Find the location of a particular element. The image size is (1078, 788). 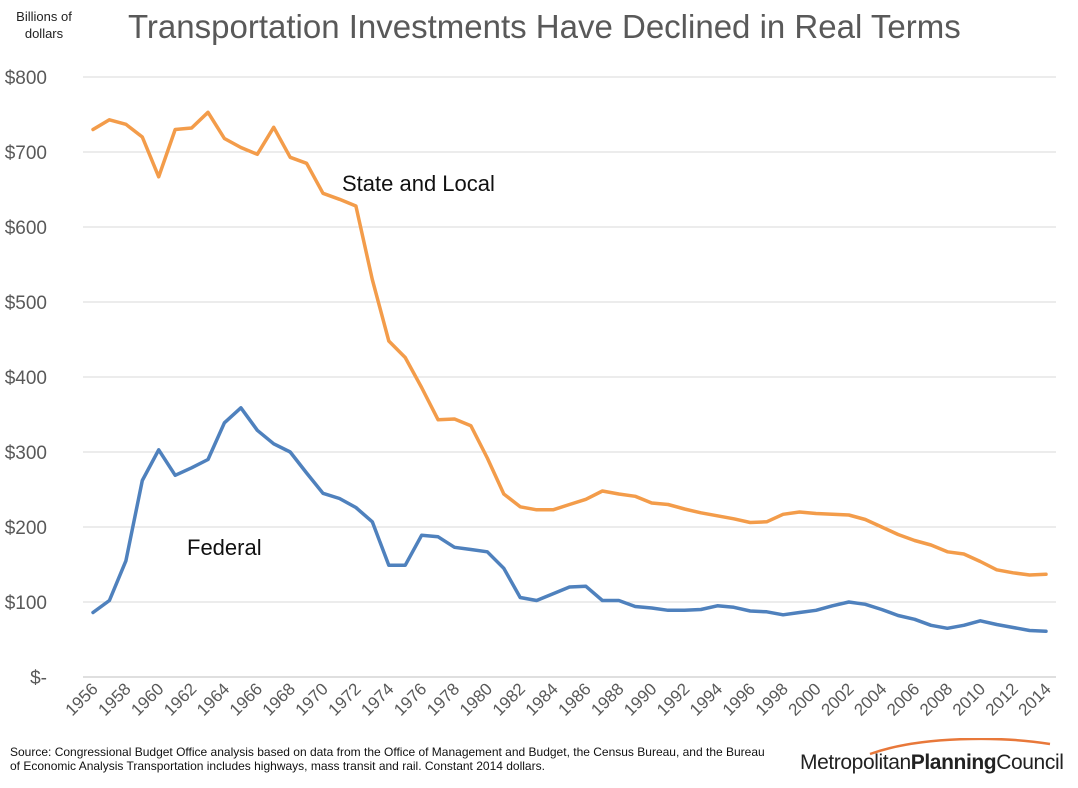

x-tick-label: 2006 is located at coordinates (903, 699).